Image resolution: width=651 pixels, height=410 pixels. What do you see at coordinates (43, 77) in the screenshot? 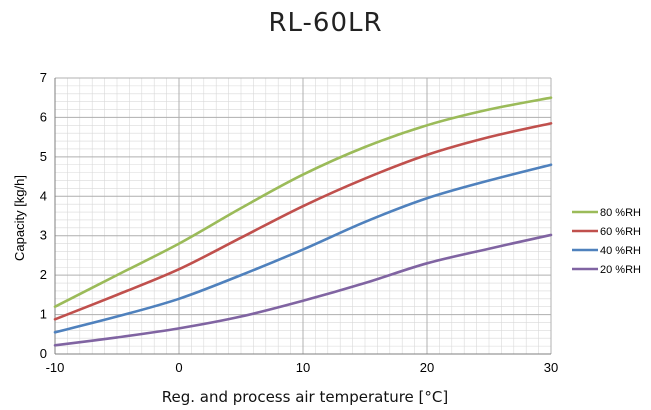
I see `y-tick-label: 7` at bounding box center [43, 77].